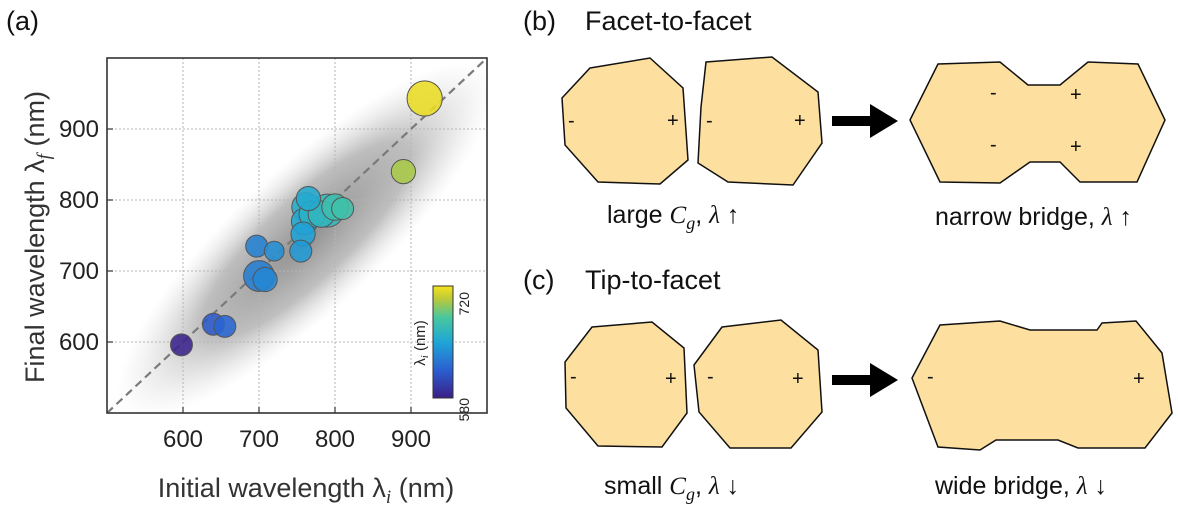  Describe the element at coordinates (464, 410) in the screenshot. I see `colorbar-tick-min: 580` at that location.